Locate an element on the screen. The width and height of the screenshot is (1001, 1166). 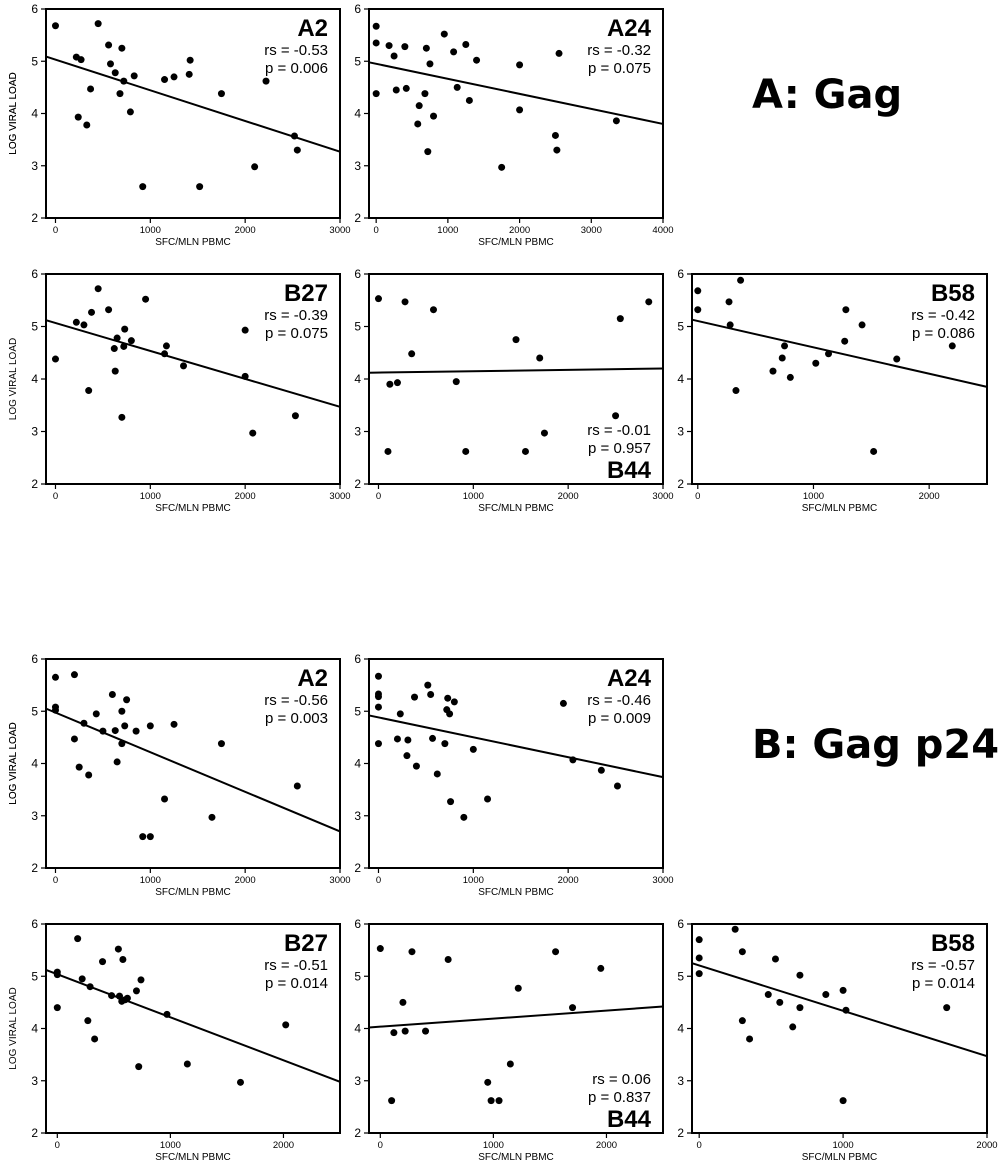
panel-label: B27 is located at coordinates (306, 293).